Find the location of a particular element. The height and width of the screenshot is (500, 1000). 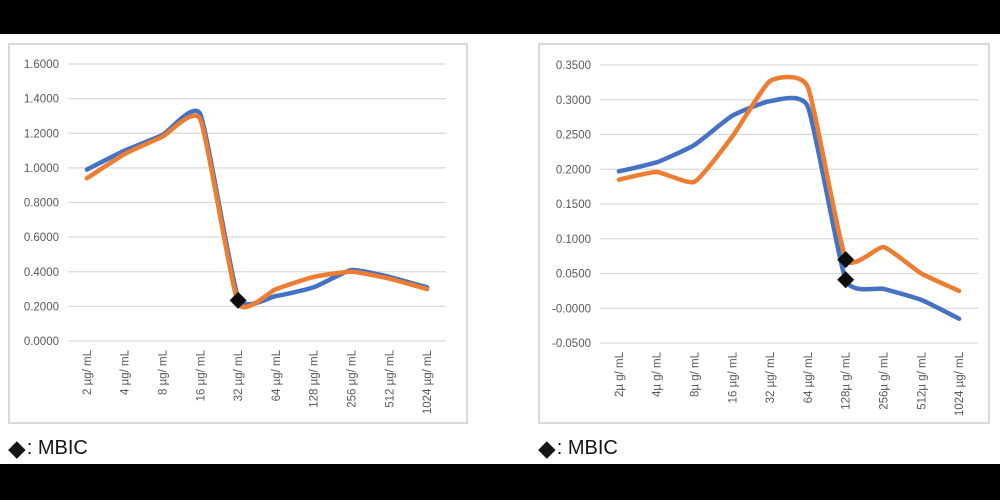

x-category-label: 8 µg/ mL is located at coordinates (164, 372).